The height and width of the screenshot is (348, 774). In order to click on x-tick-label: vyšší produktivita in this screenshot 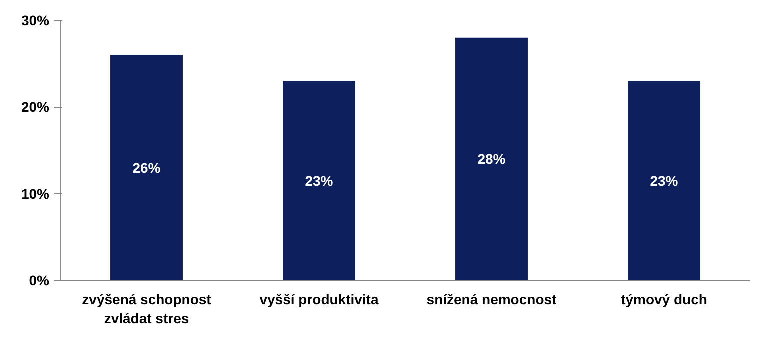, I will do `click(319, 300)`.